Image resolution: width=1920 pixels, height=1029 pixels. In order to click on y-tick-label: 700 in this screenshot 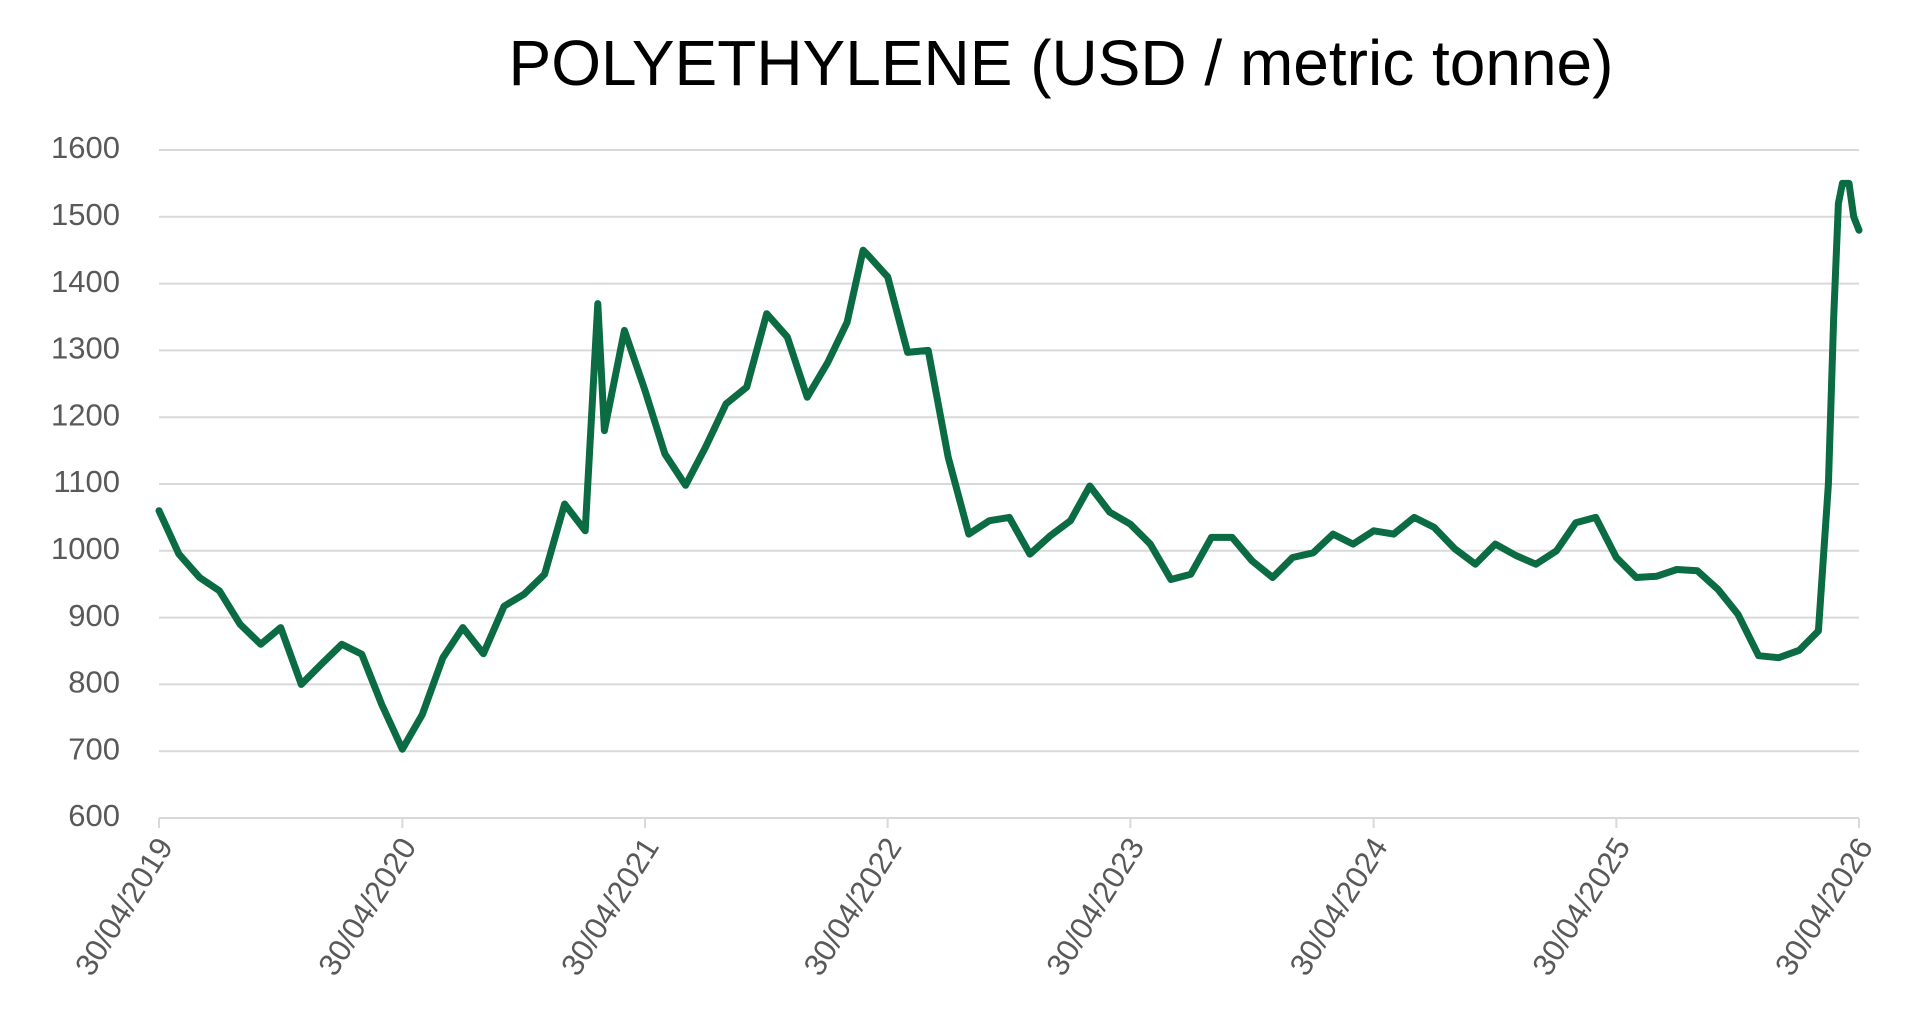, I will do `click(94, 748)`.